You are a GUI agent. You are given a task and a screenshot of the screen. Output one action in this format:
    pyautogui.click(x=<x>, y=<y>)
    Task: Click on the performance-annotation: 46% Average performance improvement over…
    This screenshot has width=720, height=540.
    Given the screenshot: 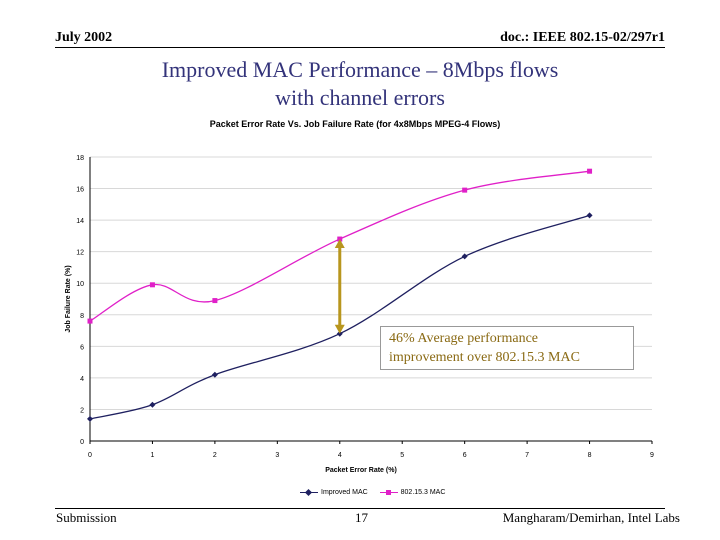 What is the action you would take?
    pyautogui.click(x=507, y=348)
    